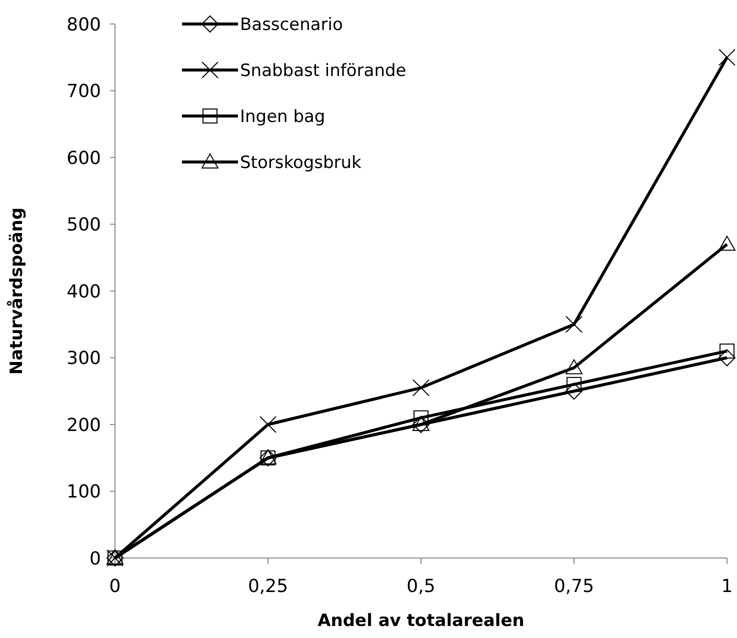 The image size is (737, 638). I want to click on y-tick-label: 500, so click(83, 225).